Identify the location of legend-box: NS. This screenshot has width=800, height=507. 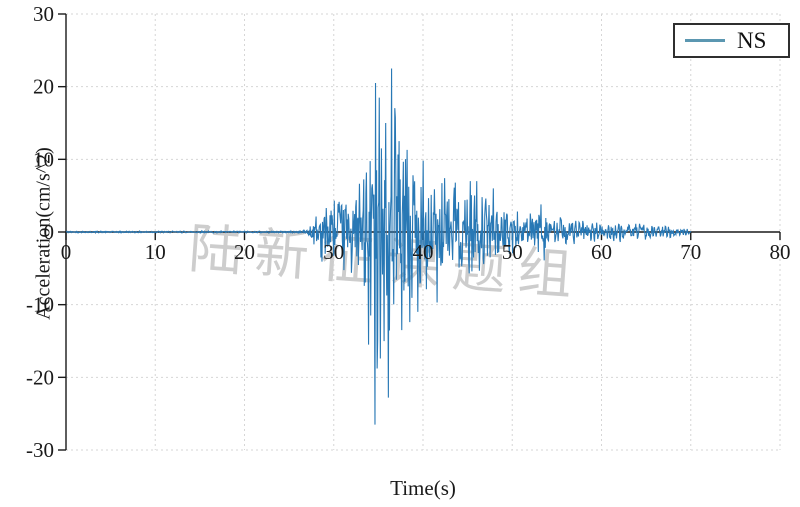
(731, 40).